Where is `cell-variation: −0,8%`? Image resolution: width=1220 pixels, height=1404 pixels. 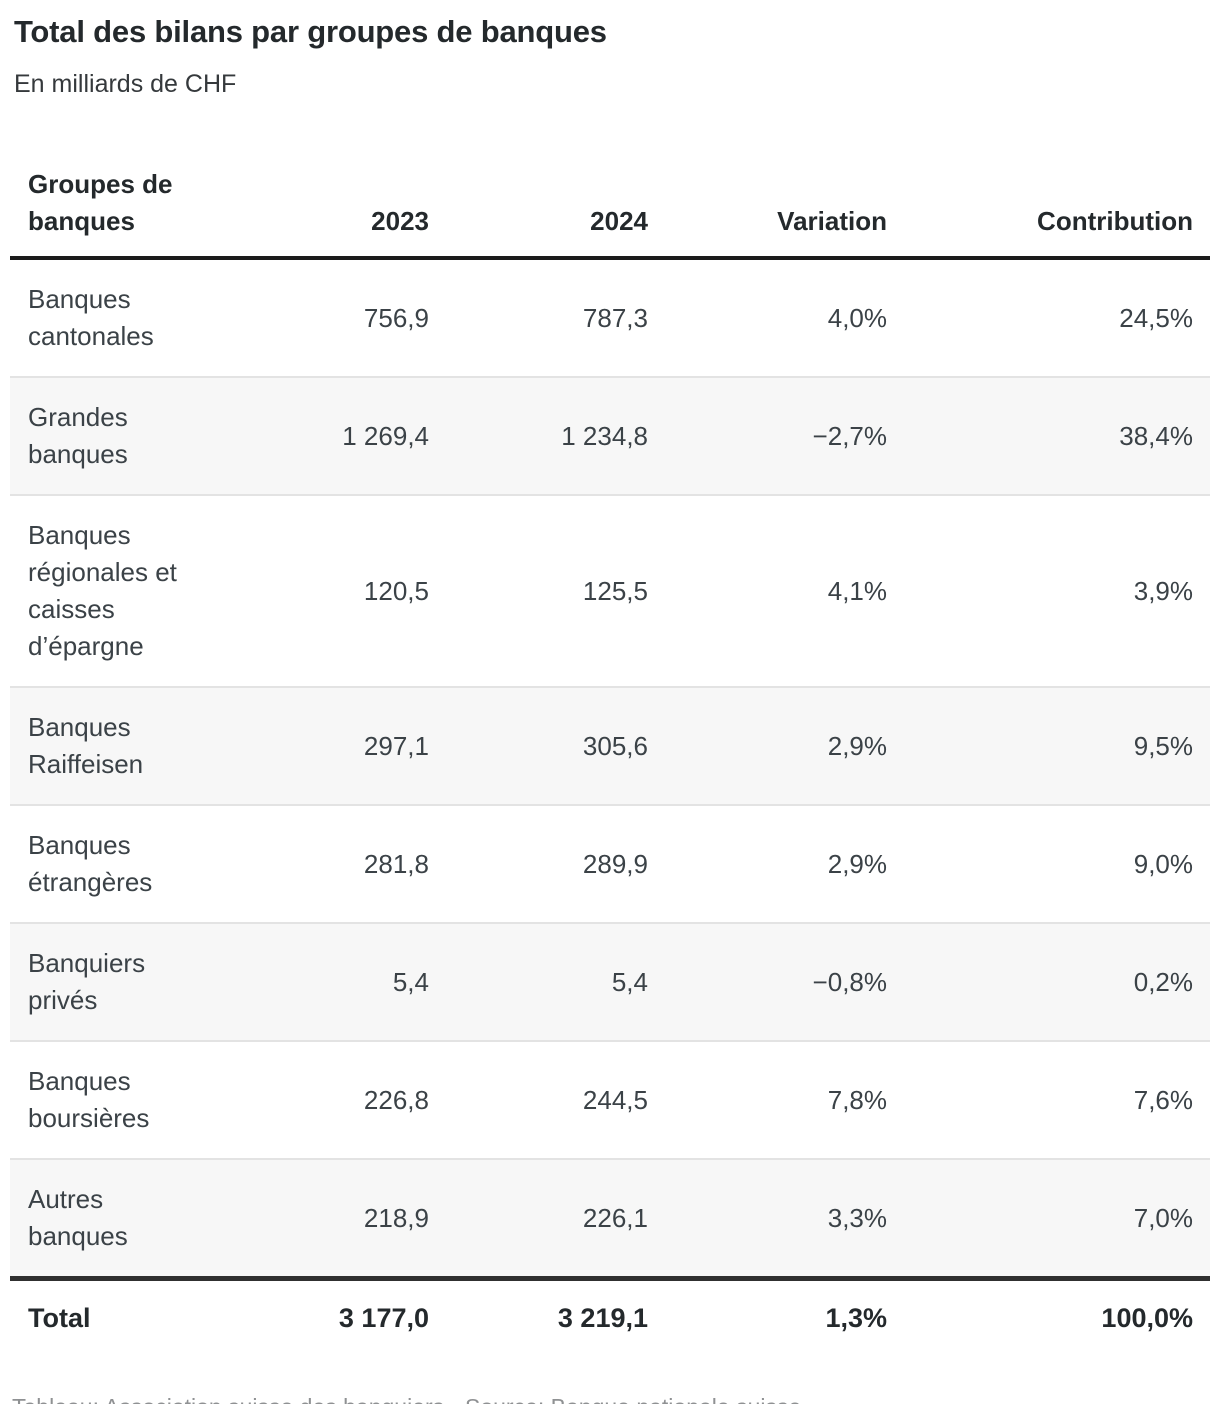 cell-variation: −0,8% is located at coordinates (849, 981).